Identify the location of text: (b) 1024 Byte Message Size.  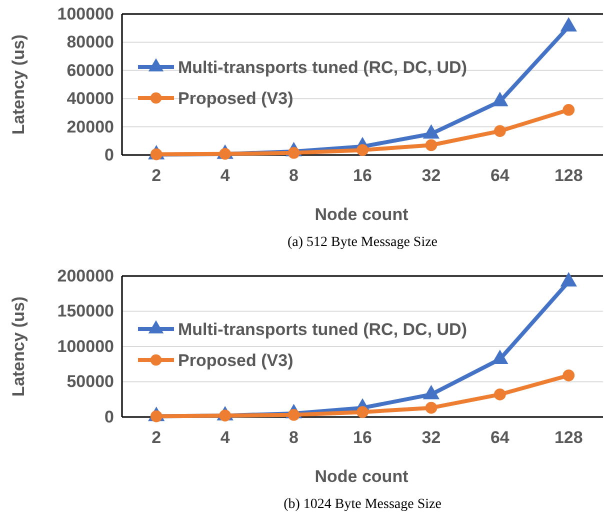
(363, 504).